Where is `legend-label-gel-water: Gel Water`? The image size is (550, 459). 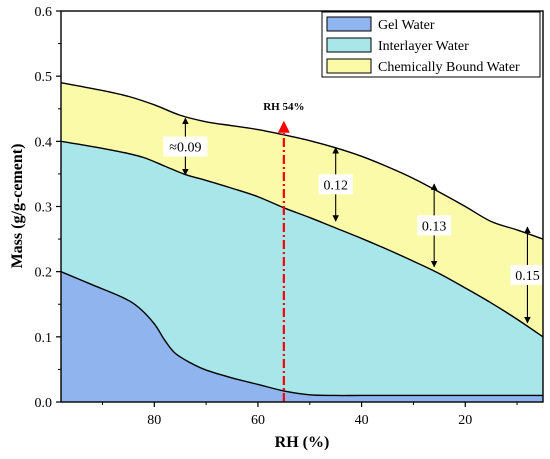
legend-label-gel-water: Gel Water is located at coordinates (406, 25).